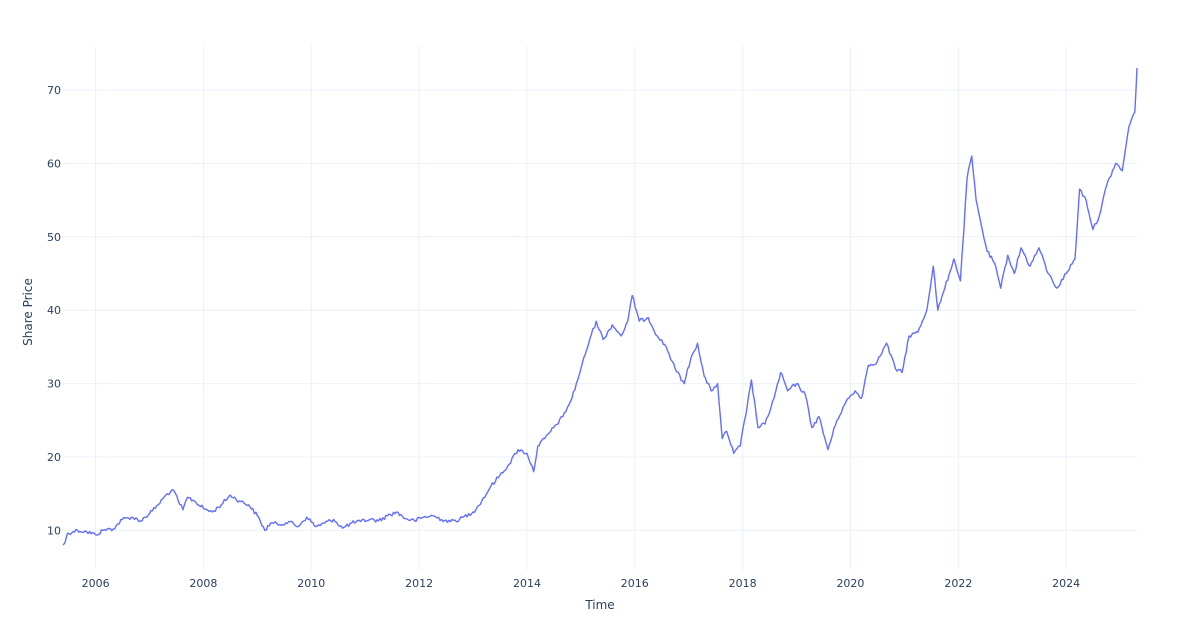 Image resolution: width=1200 pixels, height=640 pixels. Describe the element at coordinates (599, 605) in the screenshot. I see `x-axis-title: Time` at that location.